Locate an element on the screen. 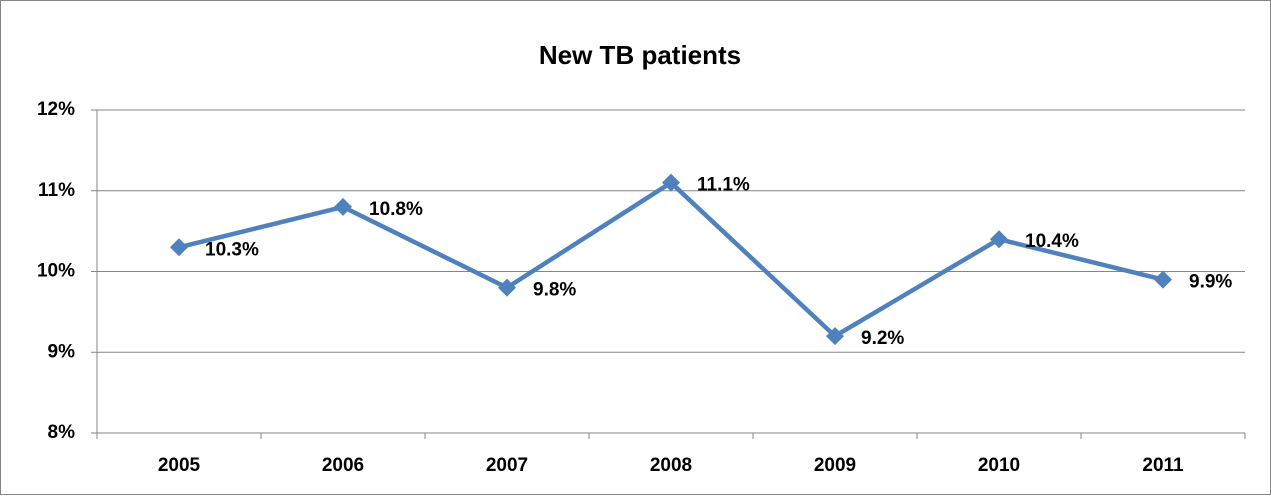 The image size is (1271, 500). y-tick-label: 8% is located at coordinates (62, 432).